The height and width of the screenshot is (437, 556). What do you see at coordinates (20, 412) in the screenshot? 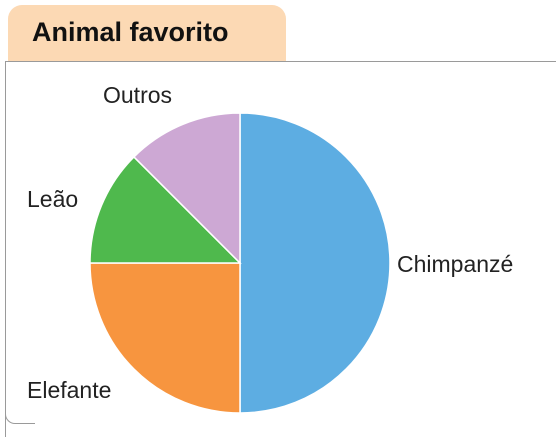
I see `chart-frame-corner` at bounding box center [20, 412].